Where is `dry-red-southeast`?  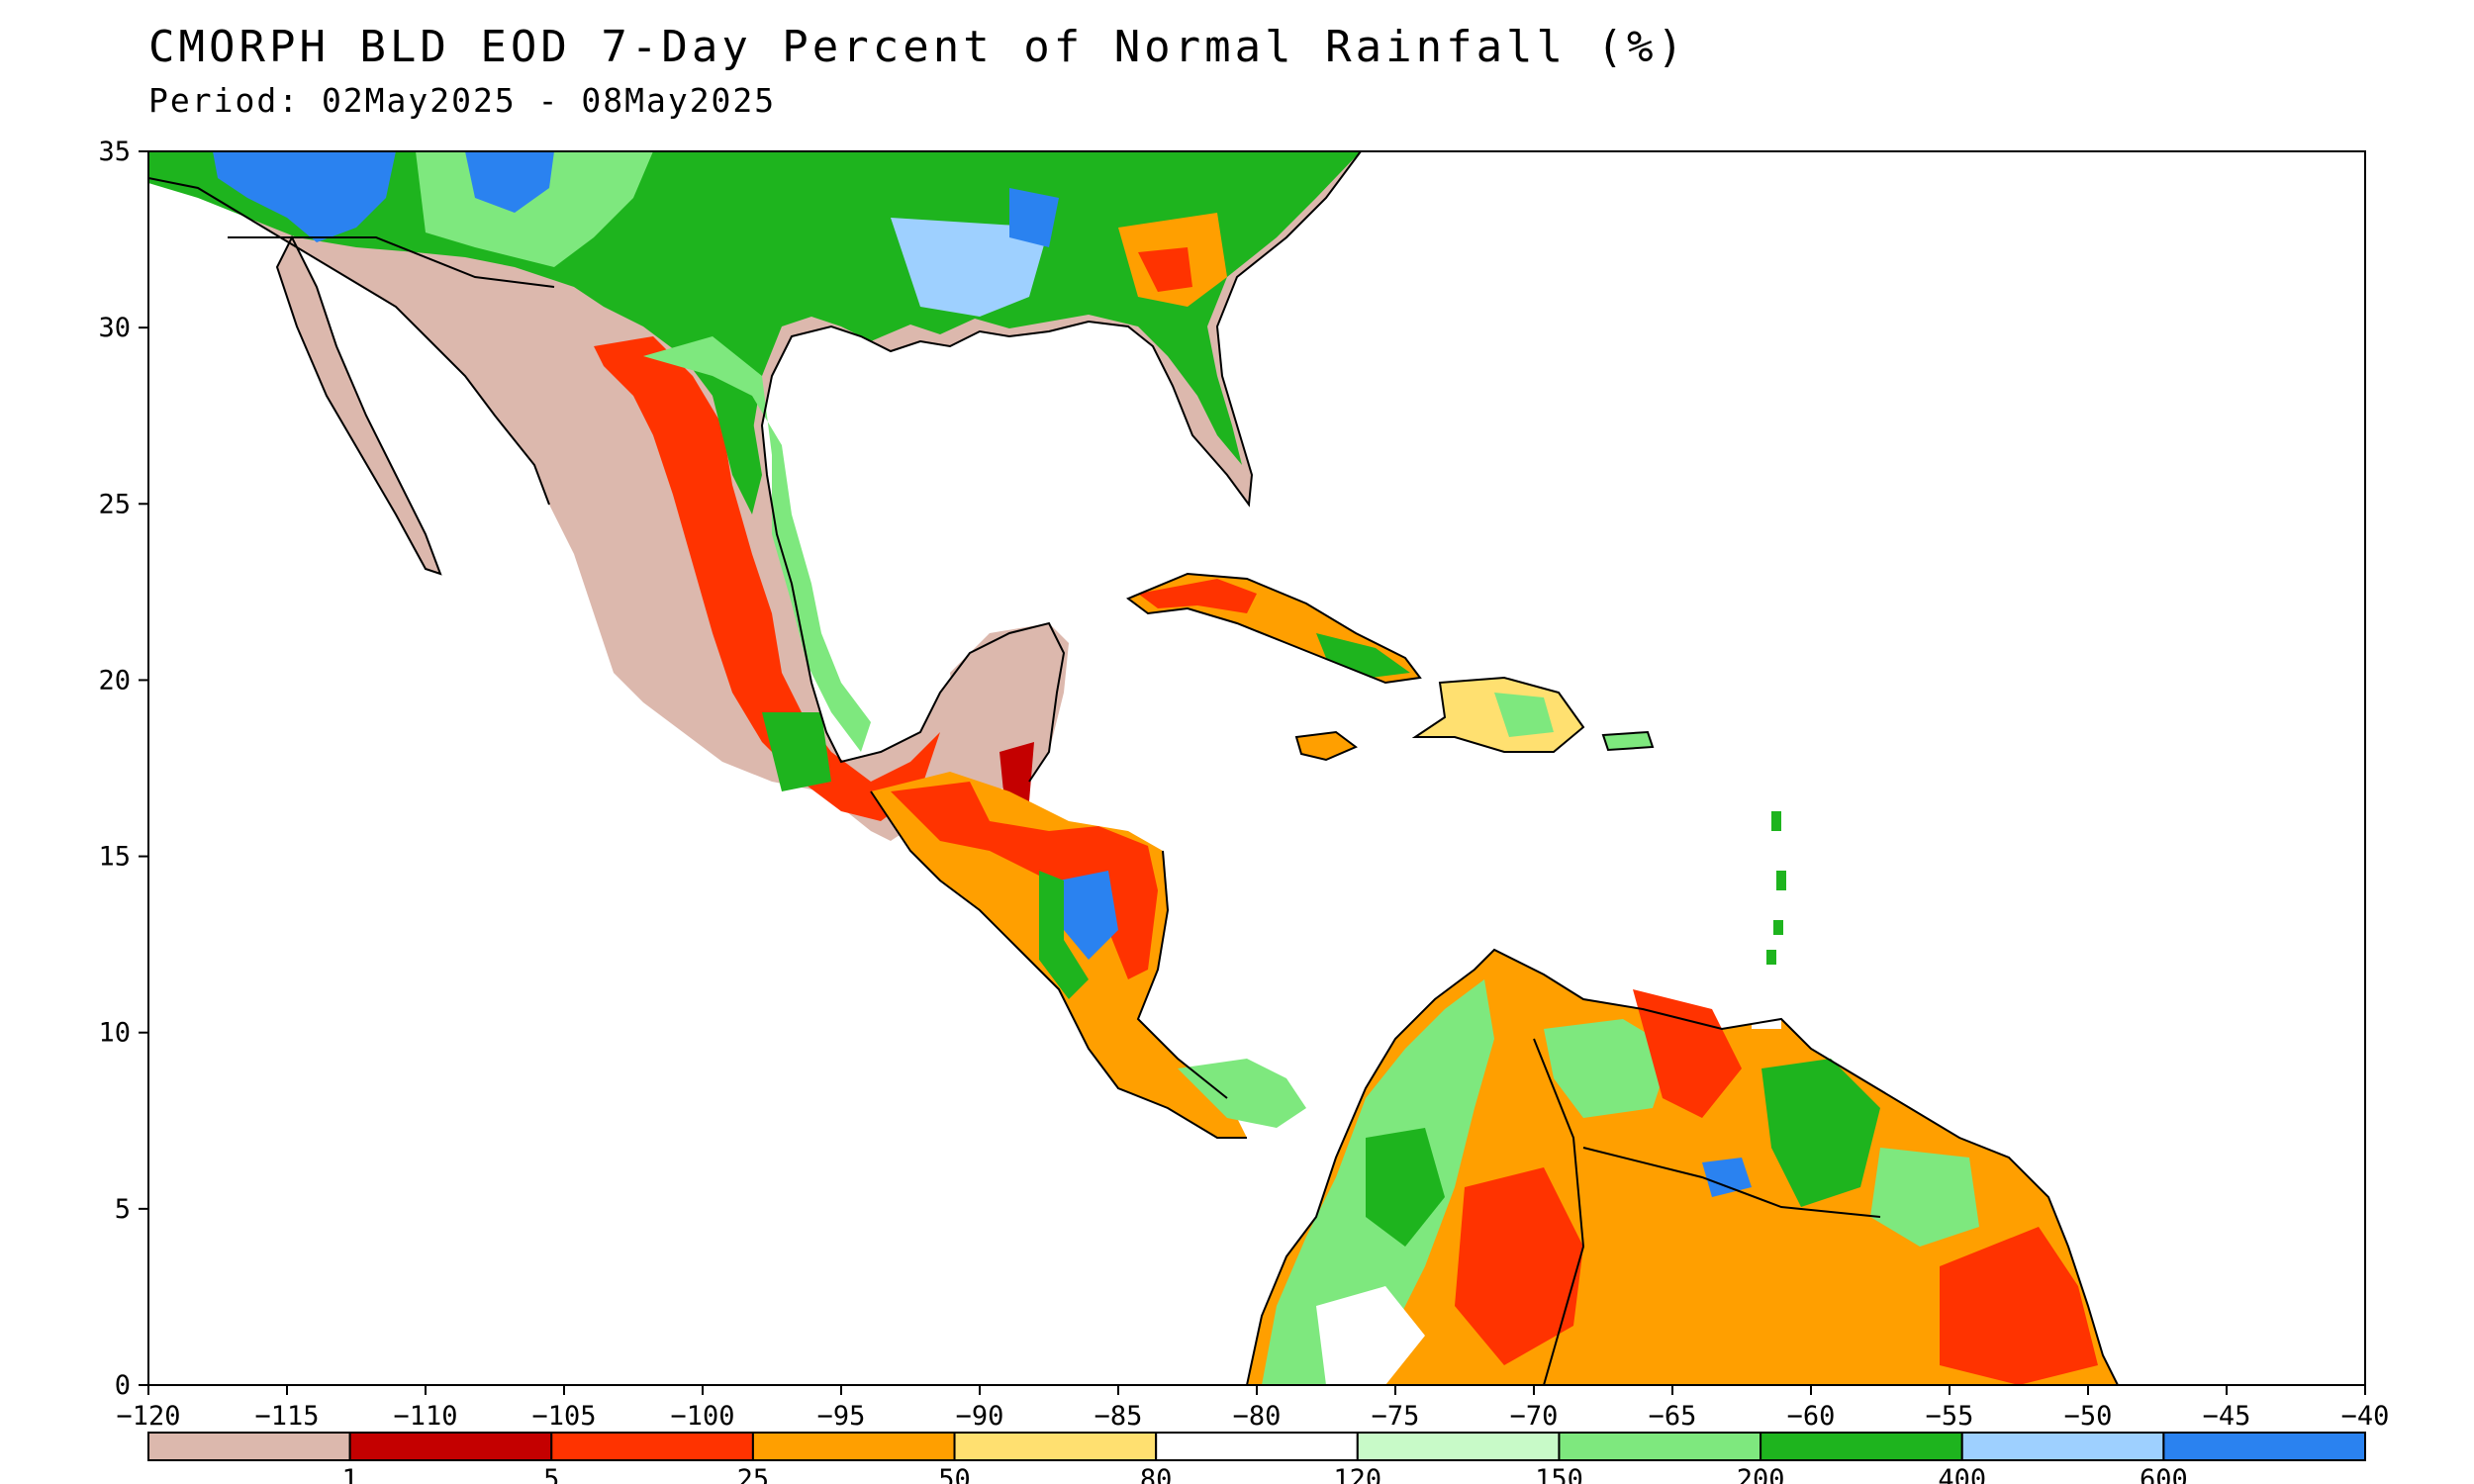
dry-red-southeast is located at coordinates (1165, 269).